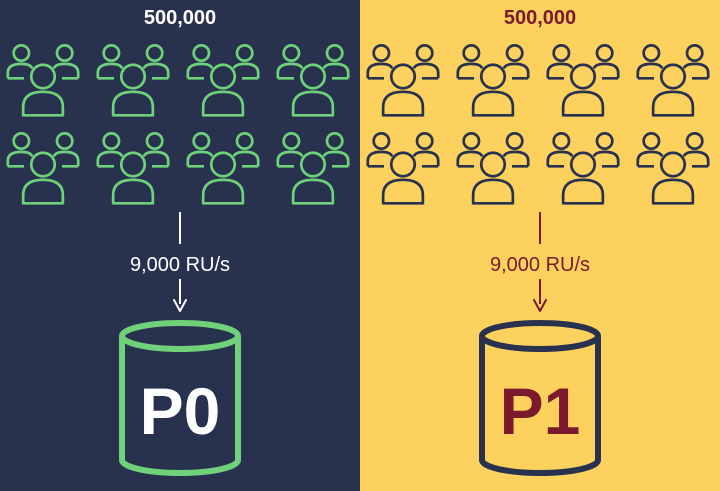  Describe the element at coordinates (180, 411) in the screenshot. I see `partition-name-p0: P0` at that location.